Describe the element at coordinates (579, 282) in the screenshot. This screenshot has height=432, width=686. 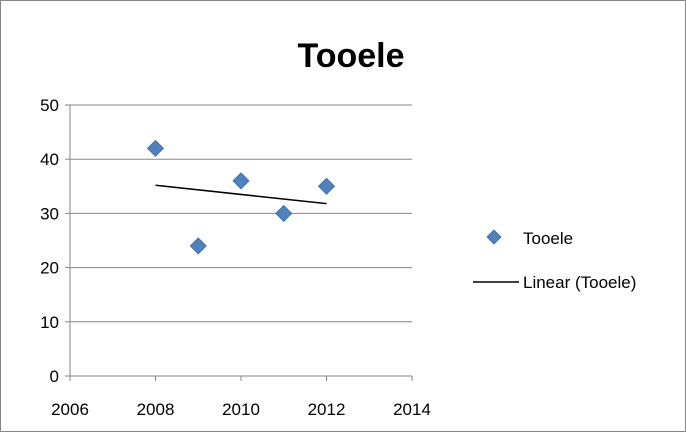
I see `legend-trendline-label: Linear (Tooele)` at that location.